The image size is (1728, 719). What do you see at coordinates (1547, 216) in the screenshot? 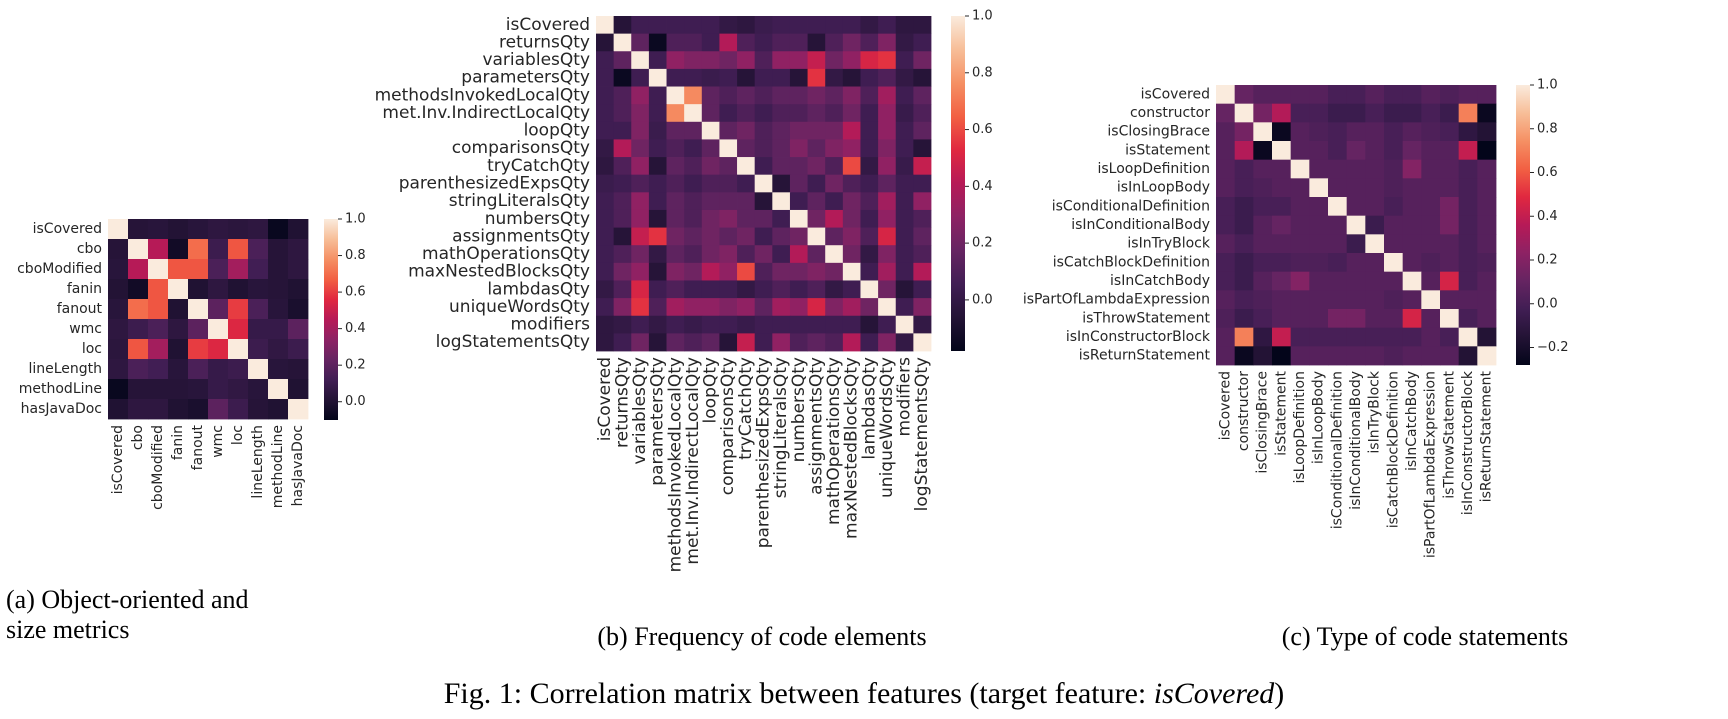
I see `colorbar-tick-label: 0.4` at bounding box center [1547, 216].